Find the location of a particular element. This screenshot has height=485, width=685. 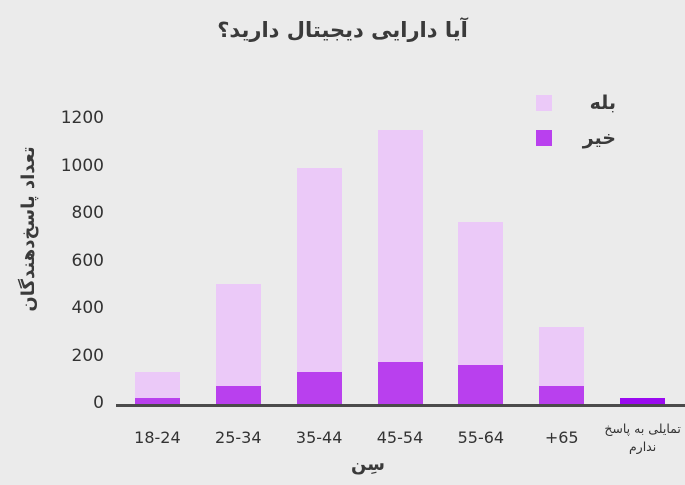

x-tick-label: 45-54 is located at coordinates (400, 437).